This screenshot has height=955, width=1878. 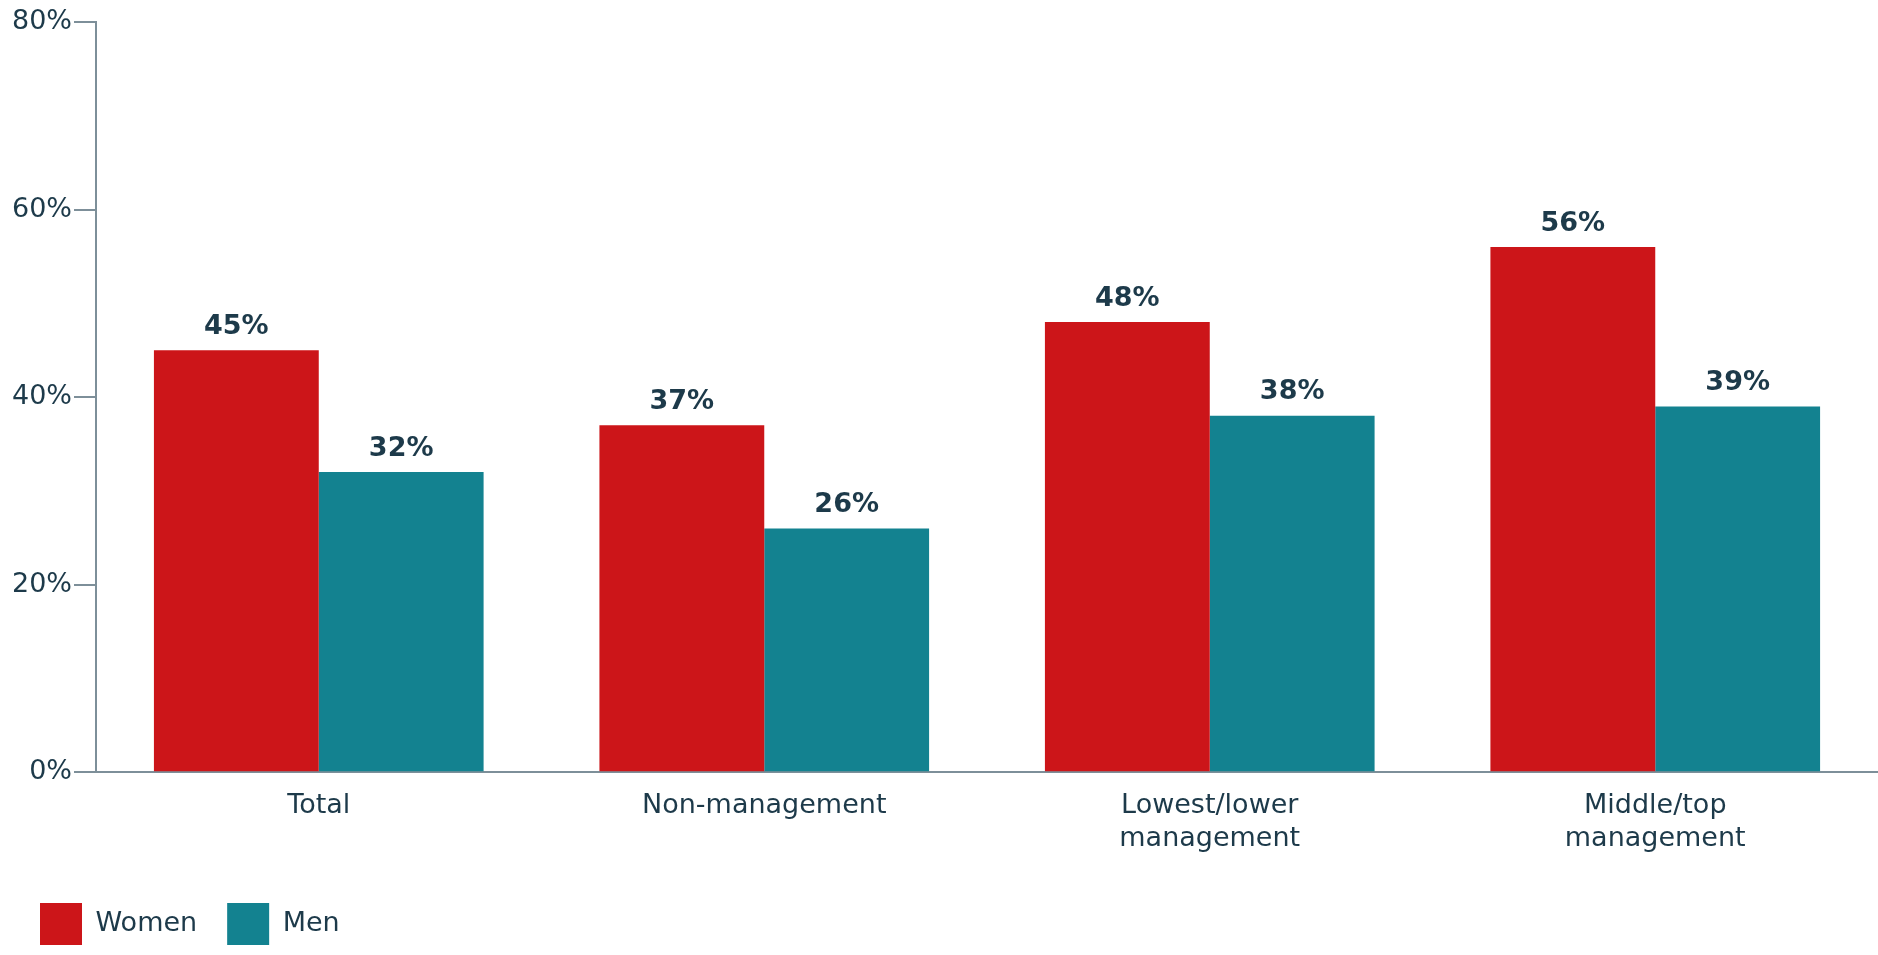 I want to click on text: 37%, so click(x=682, y=399).